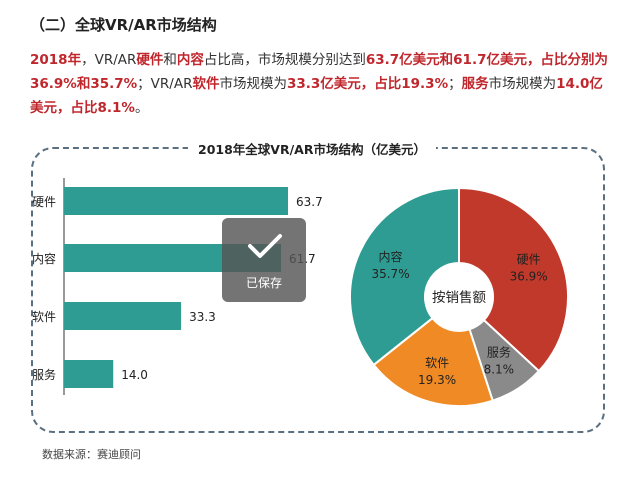  What do you see at coordinates (44, 258) in the screenshot?
I see `bar-category-label: 内容` at bounding box center [44, 258].